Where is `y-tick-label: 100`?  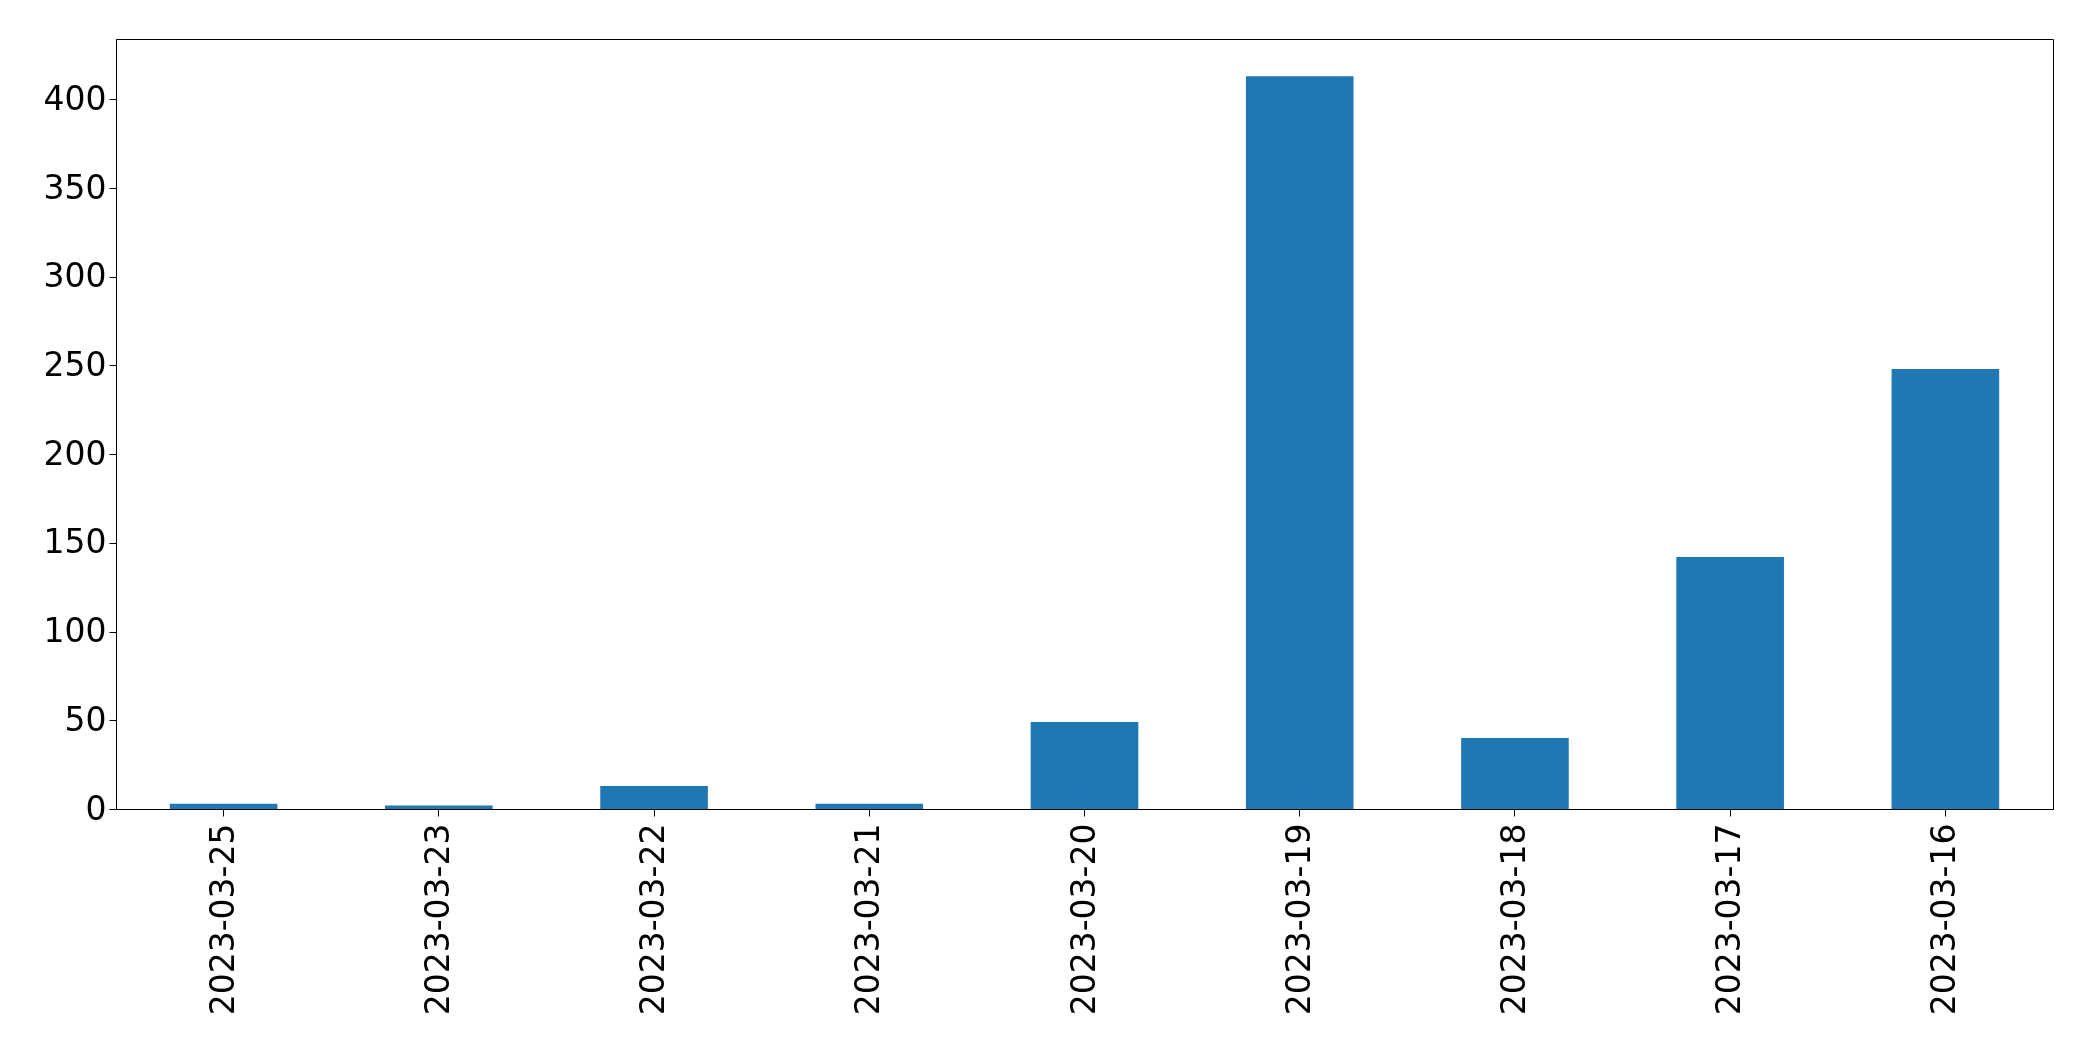
y-tick-label: 100 is located at coordinates (75, 631).